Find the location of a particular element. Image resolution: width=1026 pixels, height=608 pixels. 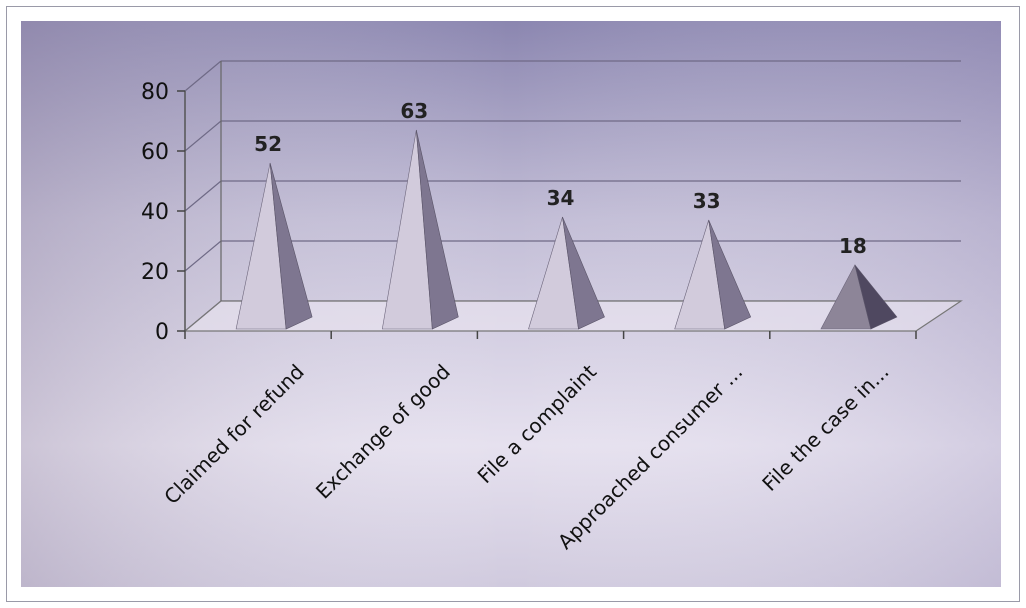

y-axis-ticks: 0 20 40 60 80 is located at coordinates (163, 212).